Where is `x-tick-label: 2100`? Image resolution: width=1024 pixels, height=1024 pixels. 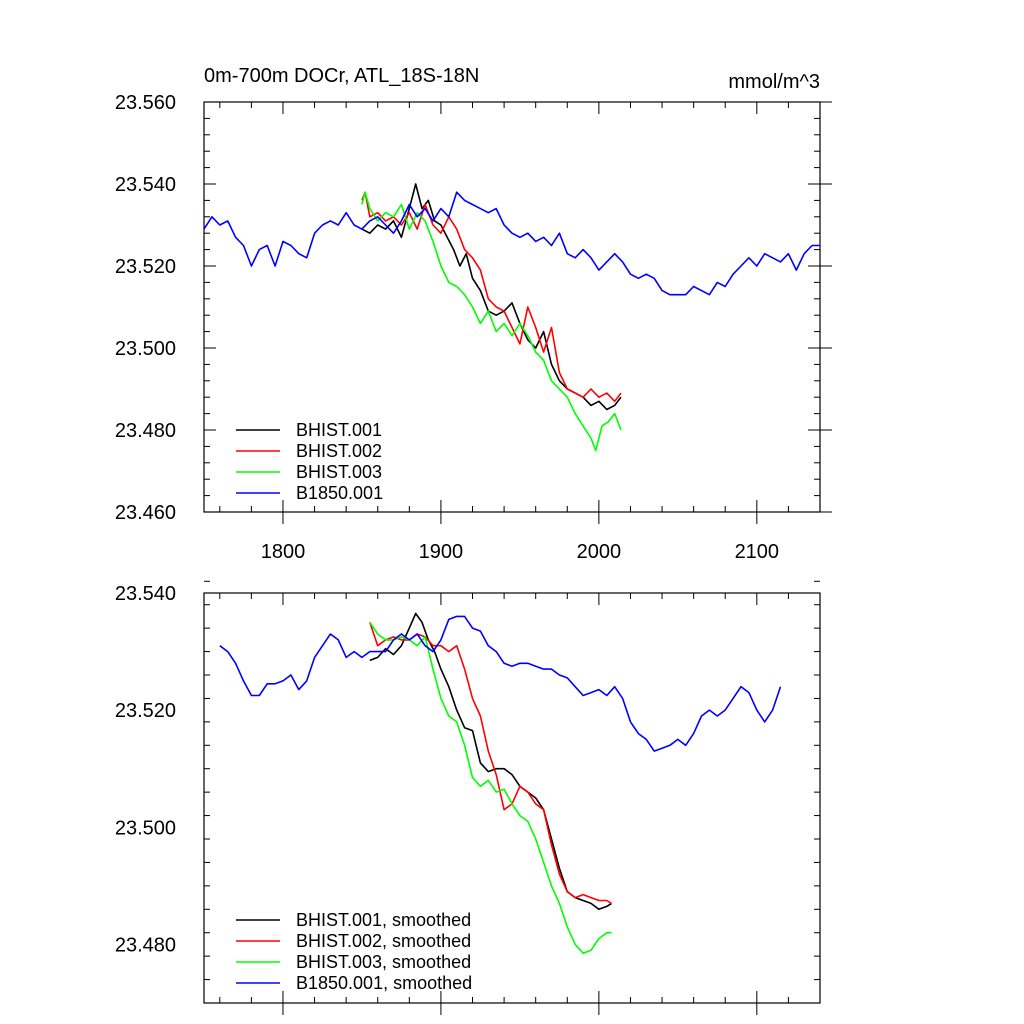 x-tick-label: 2100 is located at coordinates (757, 552).